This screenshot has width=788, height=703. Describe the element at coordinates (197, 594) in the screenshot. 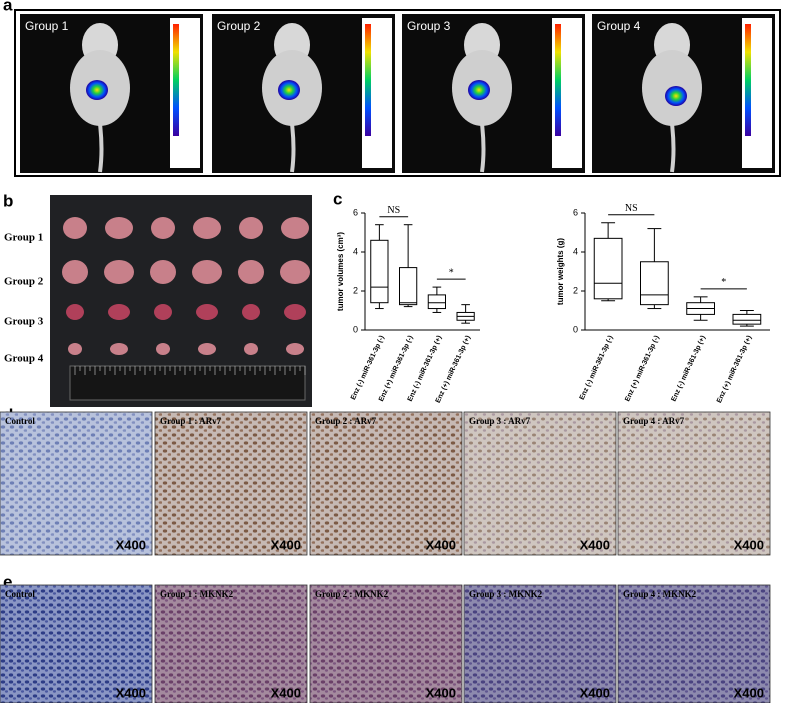

I see `ihc-label: Group 1 : MKNK2` at that location.